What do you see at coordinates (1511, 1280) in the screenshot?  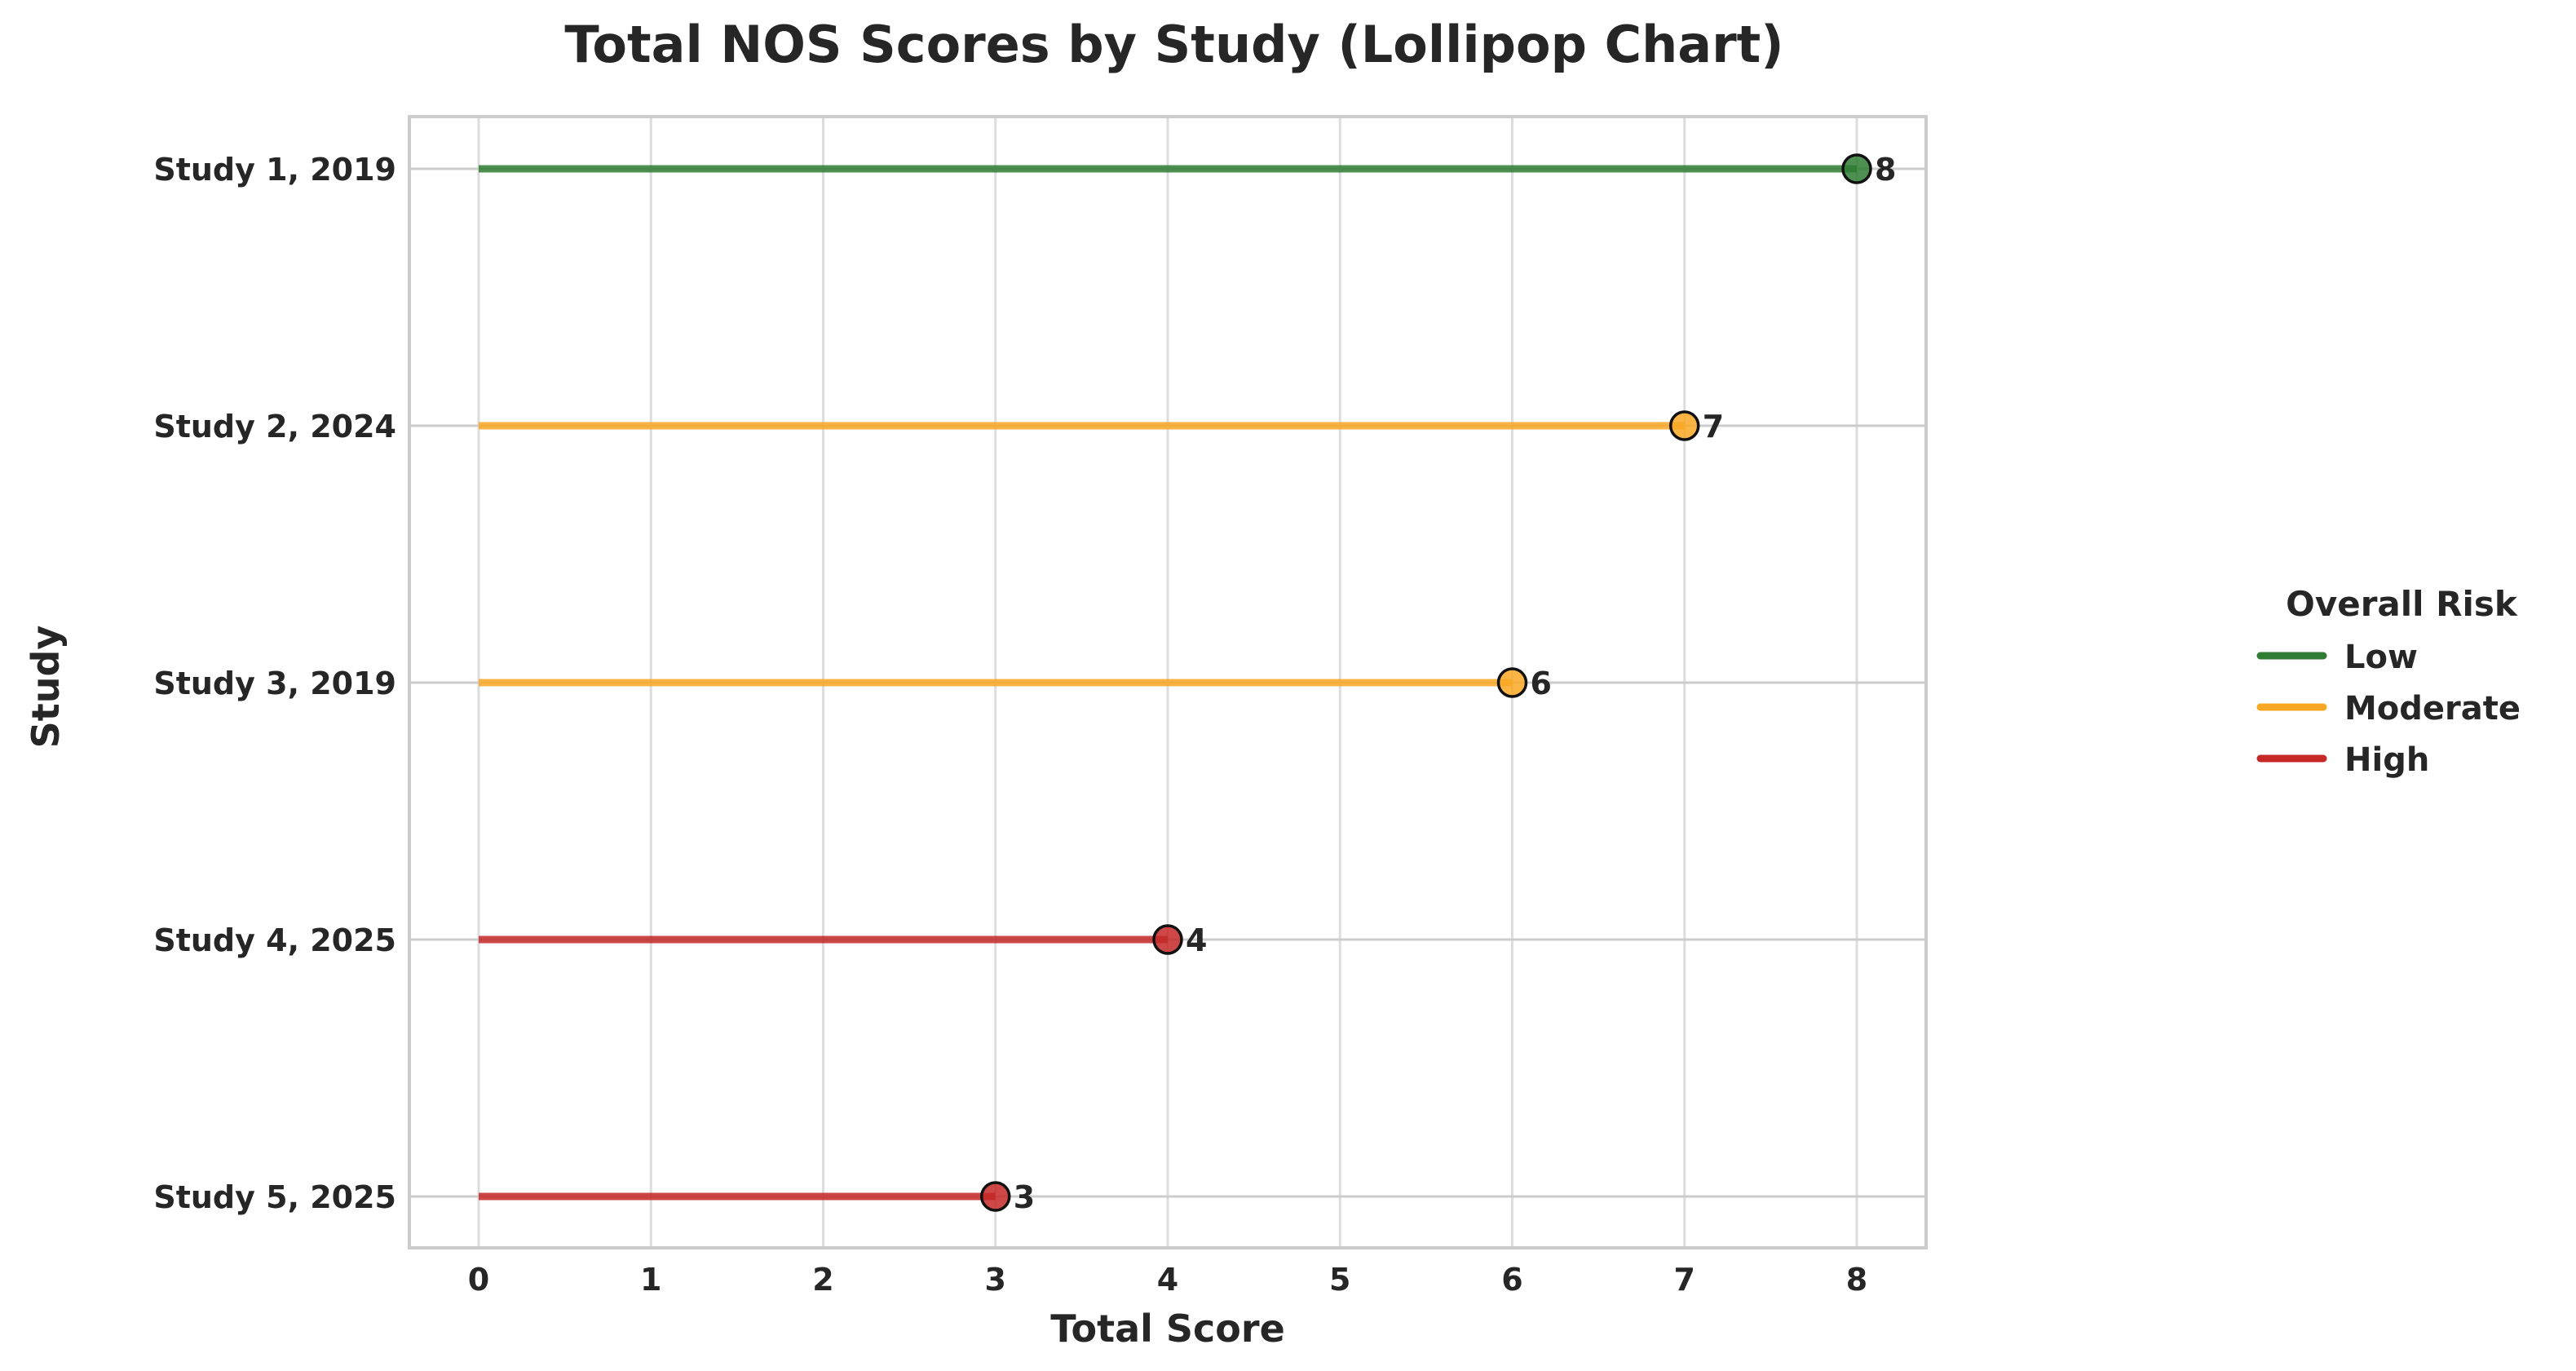 I see `x-tick-label: 6` at bounding box center [1511, 1280].